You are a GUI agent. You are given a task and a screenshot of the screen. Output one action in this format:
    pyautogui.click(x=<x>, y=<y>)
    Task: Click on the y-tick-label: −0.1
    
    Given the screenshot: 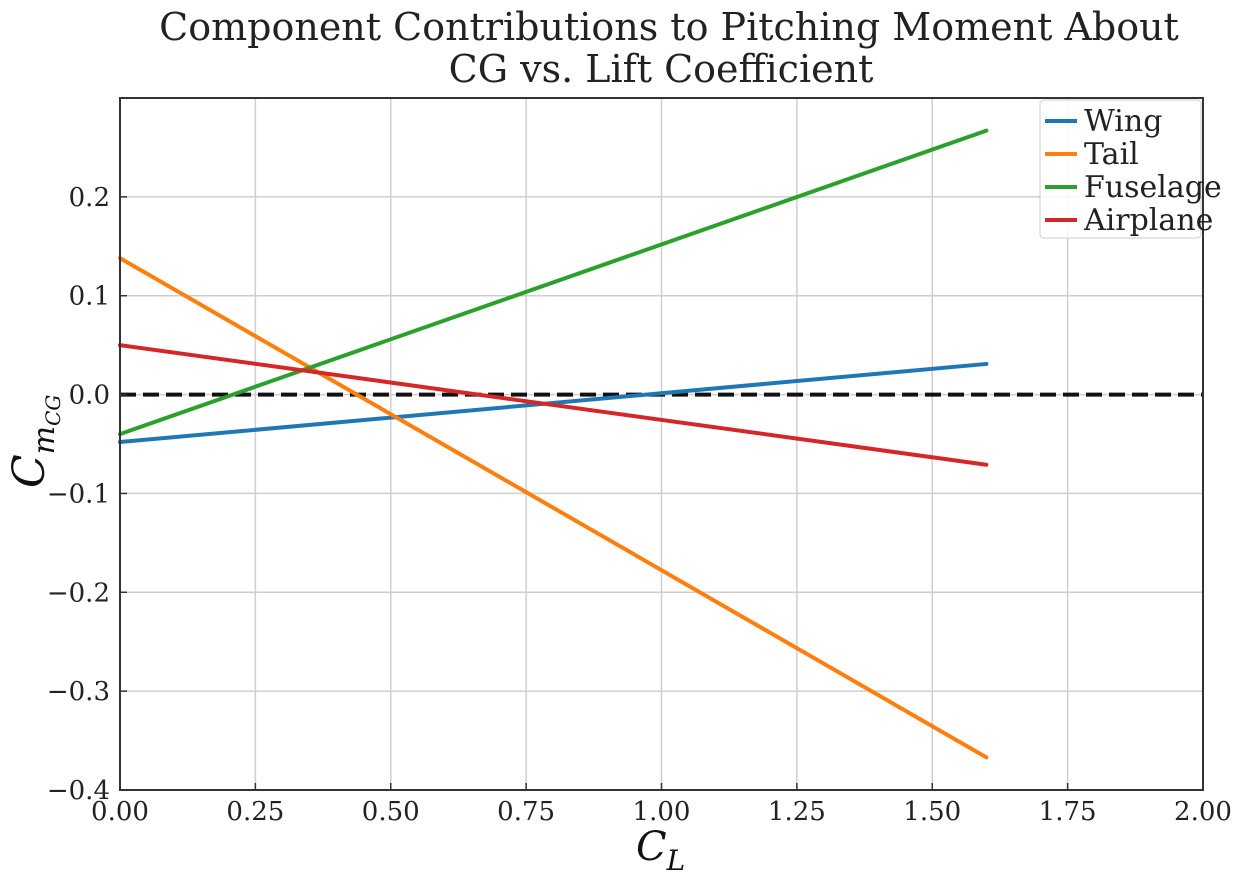 What is the action you would take?
    pyautogui.click(x=78, y=494)
    